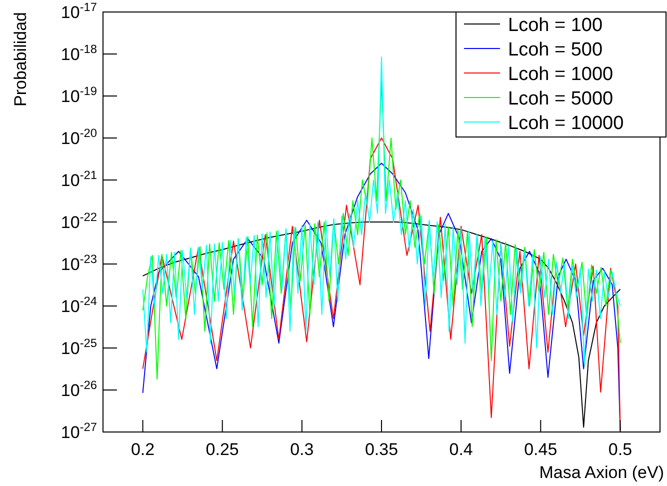 The height and width of the screenshot is (486, 667). Describe the element at coordinates (79, 221) in the screenshot. I see `y-tick-label: 10$^{-22}$` at that location.